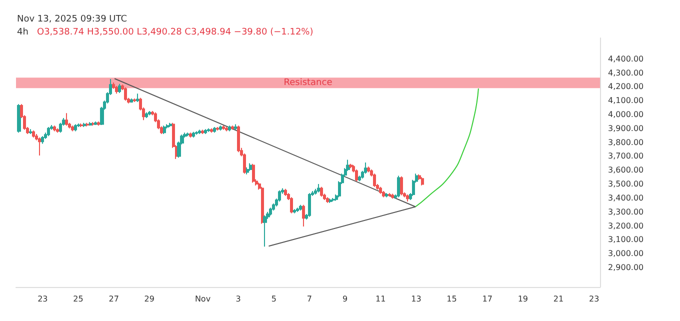 This screenshot has height=321, width=680. Describe the element at coordinates (113, 299) in the screenshot. I see `x-tick-label: 27` at that location.